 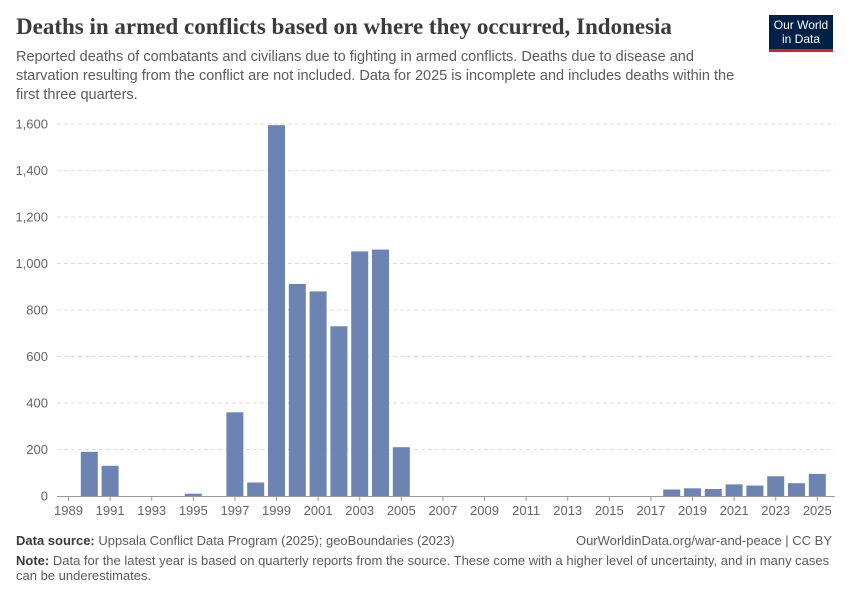 What do you see at coordinates (401, 510) in the screenshot?
I see `x-tick-label: 2005` at bounding box center [401, 510].